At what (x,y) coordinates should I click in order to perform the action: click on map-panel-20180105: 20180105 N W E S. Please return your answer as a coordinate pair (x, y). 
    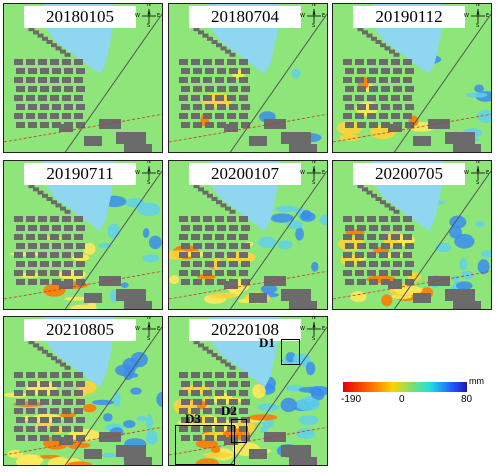
    Looking at the image, I should click on (83, 78).